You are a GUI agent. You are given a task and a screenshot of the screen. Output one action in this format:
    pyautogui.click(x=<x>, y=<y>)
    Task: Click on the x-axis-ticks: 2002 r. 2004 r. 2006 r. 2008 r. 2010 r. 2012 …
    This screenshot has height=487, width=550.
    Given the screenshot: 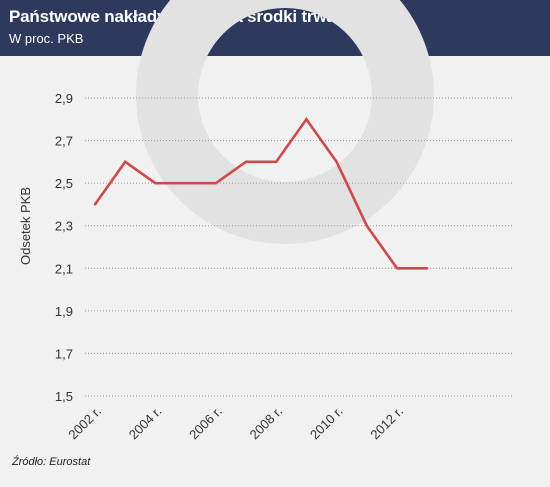 What is the action you would take?
    pyautogui.click(x=235, y=423)
    